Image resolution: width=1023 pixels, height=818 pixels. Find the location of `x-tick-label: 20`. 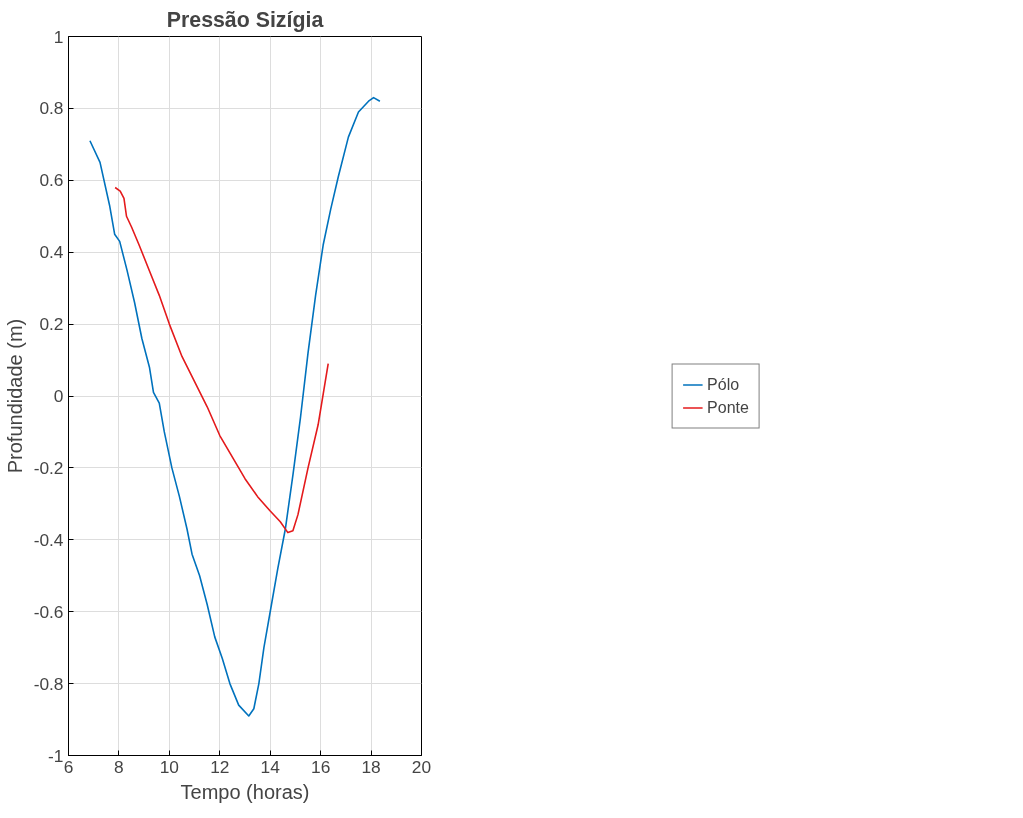

x-tick-label: 20 is located at coordinates (421, 766).